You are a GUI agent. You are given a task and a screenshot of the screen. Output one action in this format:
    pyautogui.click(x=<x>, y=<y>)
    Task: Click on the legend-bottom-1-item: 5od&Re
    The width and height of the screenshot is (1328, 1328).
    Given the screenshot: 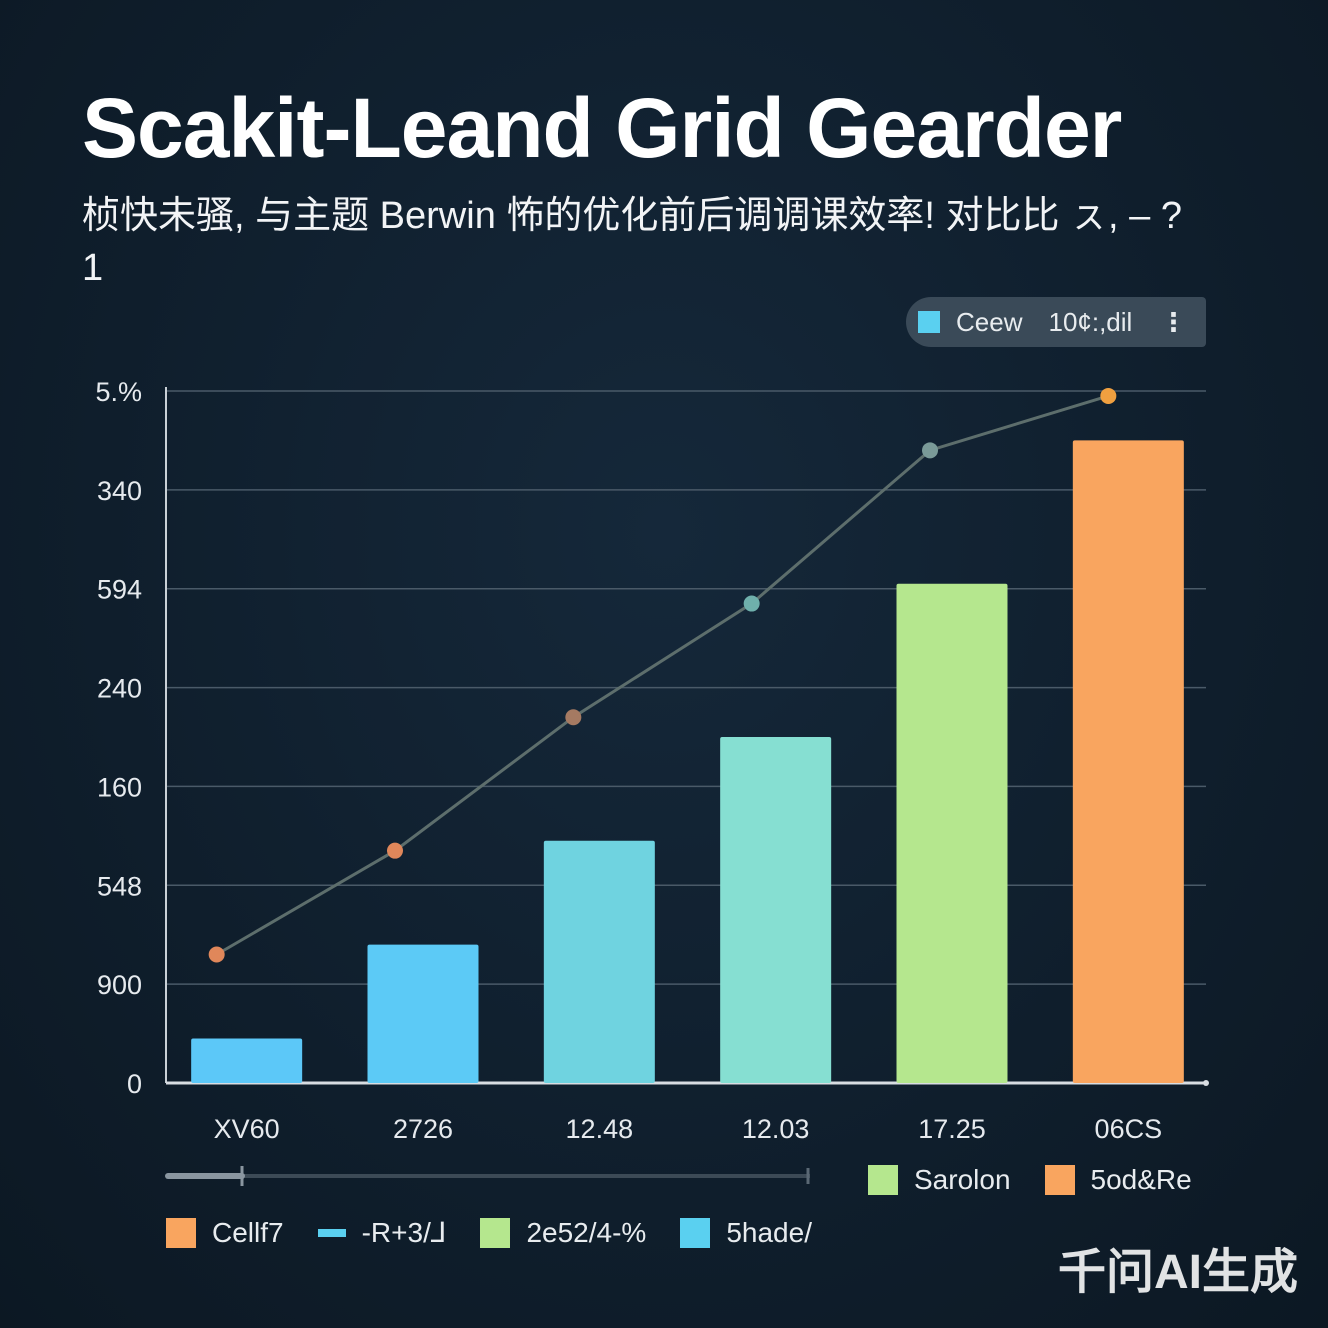 What is the action you would take?
    pyautogui.click(x=1118, y=1180)
    